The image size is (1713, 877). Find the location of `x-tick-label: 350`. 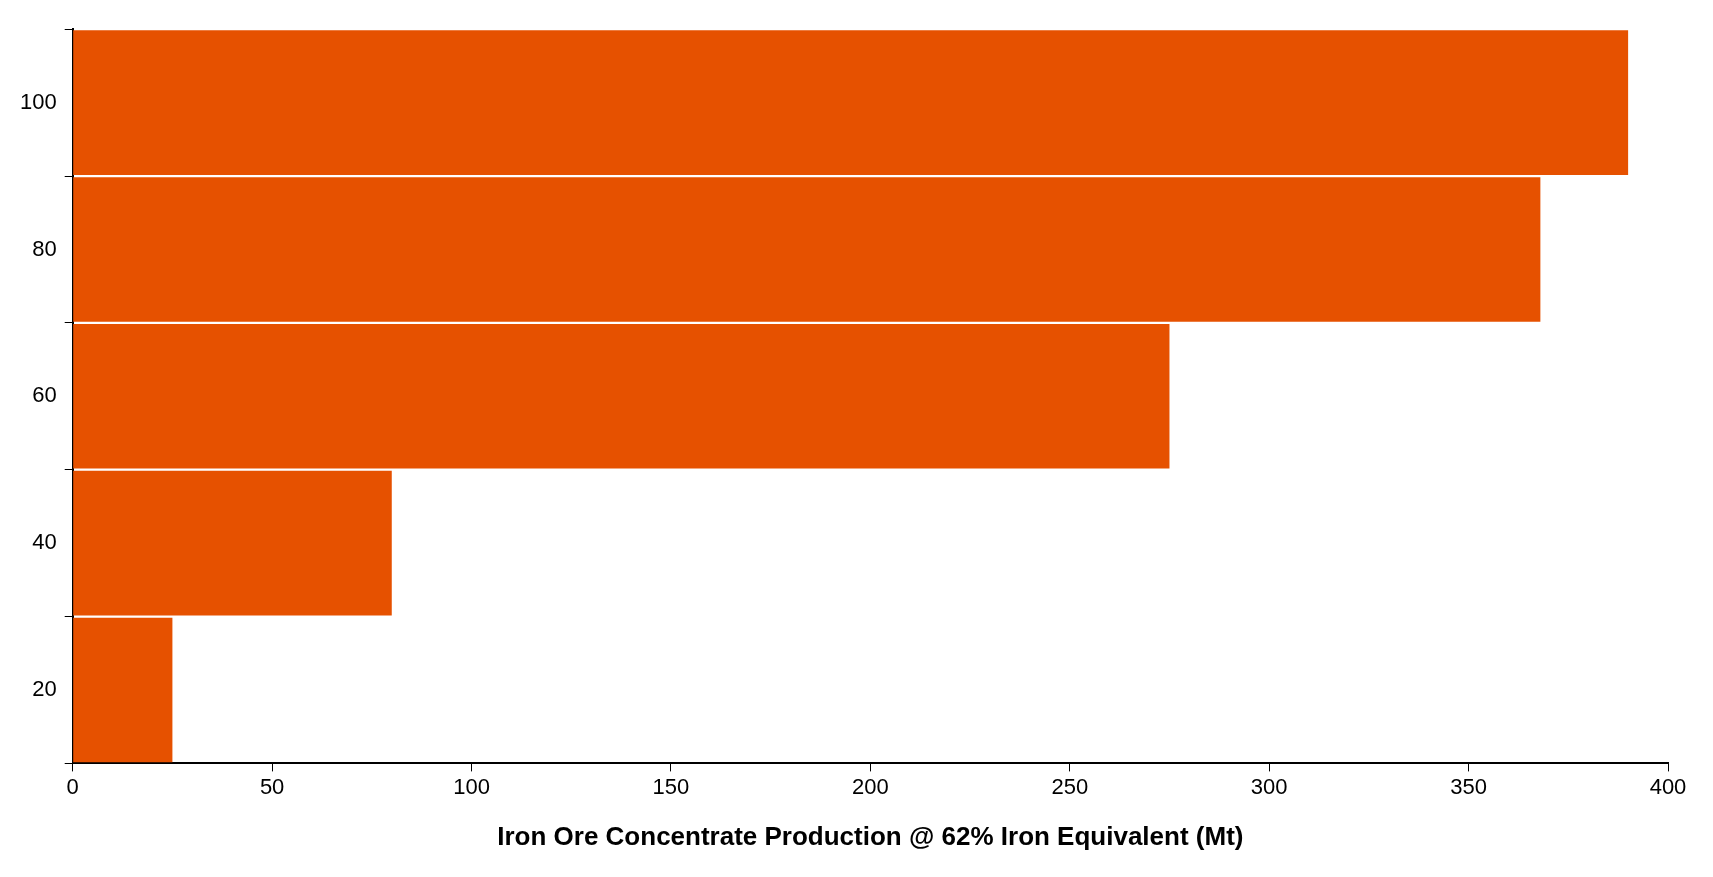

x-tick-label: 350 is located at coordinates (1468, 786).